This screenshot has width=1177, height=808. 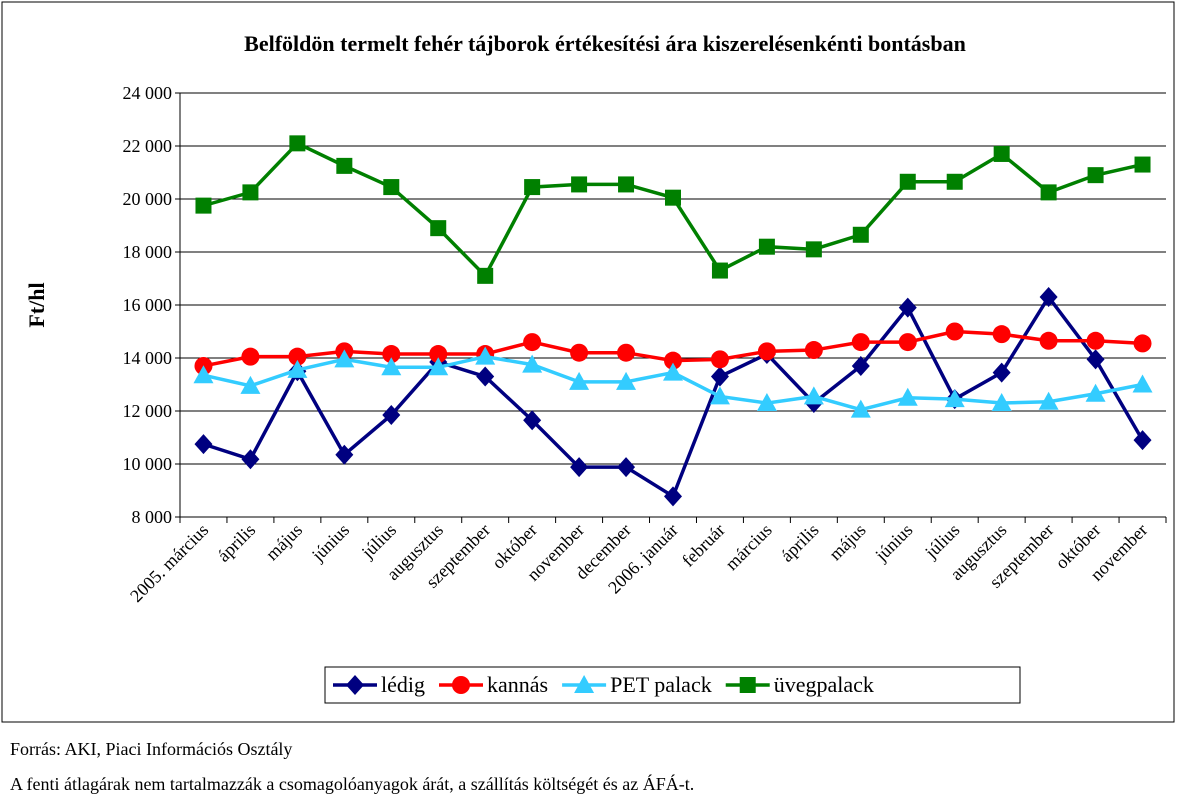 What do you see at coordinates (148, 199) in the screenshot?
I see `y-tick-label: 20 000` at bounding box center [148, 199].